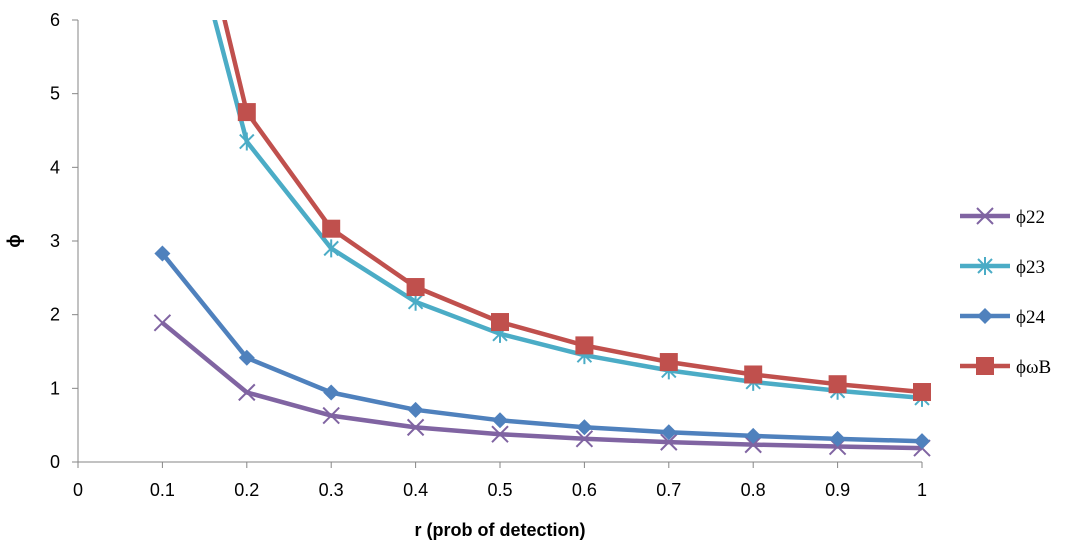 The height and width of the screenshot is (552, 1073). What do you see at coordinates (331, 490) in the screenshot?
I see `x-tick-label: 0.3` at bounding box center [331, 490].